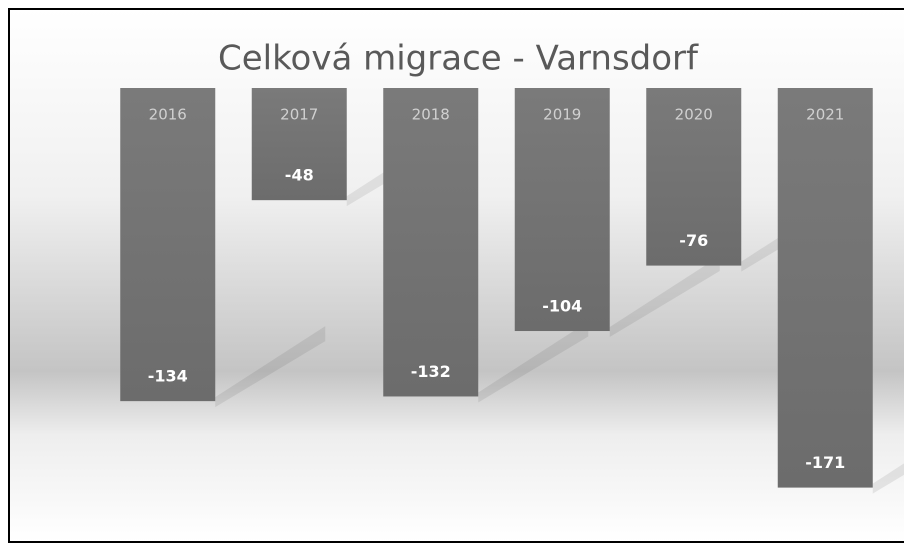 This screenshot has height=546, width=904. What do you see at coordinates (168, 115) in the screenshot?
I see `x-tick-label: 2016` at bounding box center [168, 115].